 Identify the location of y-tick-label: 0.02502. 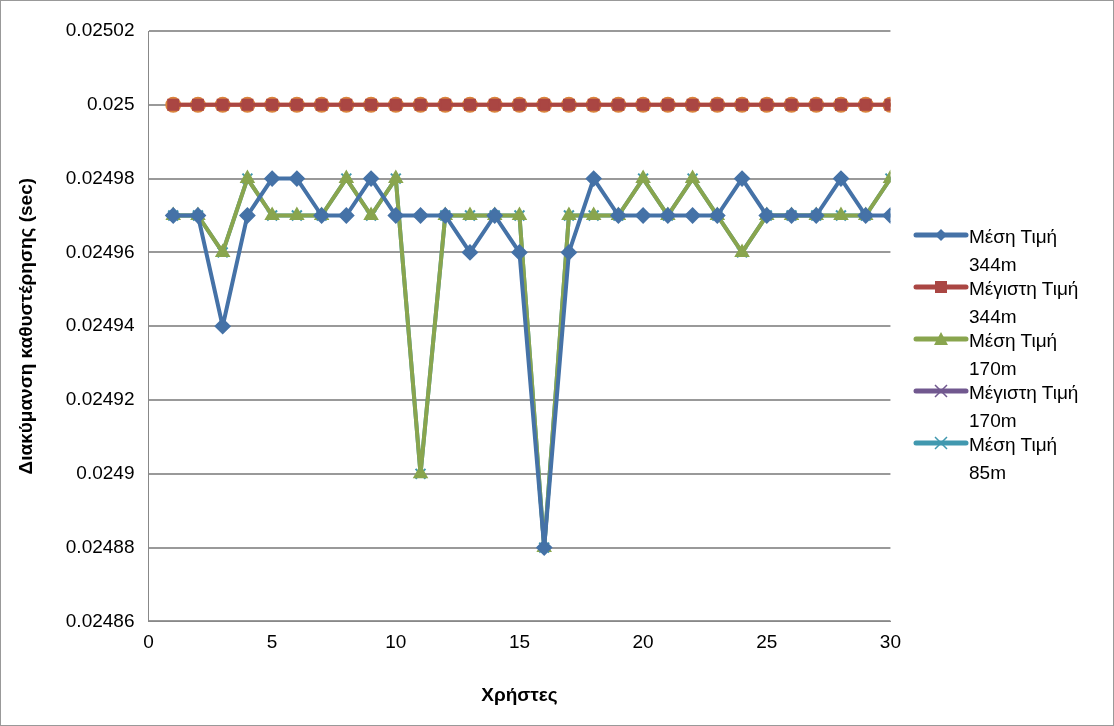
(100, 30).